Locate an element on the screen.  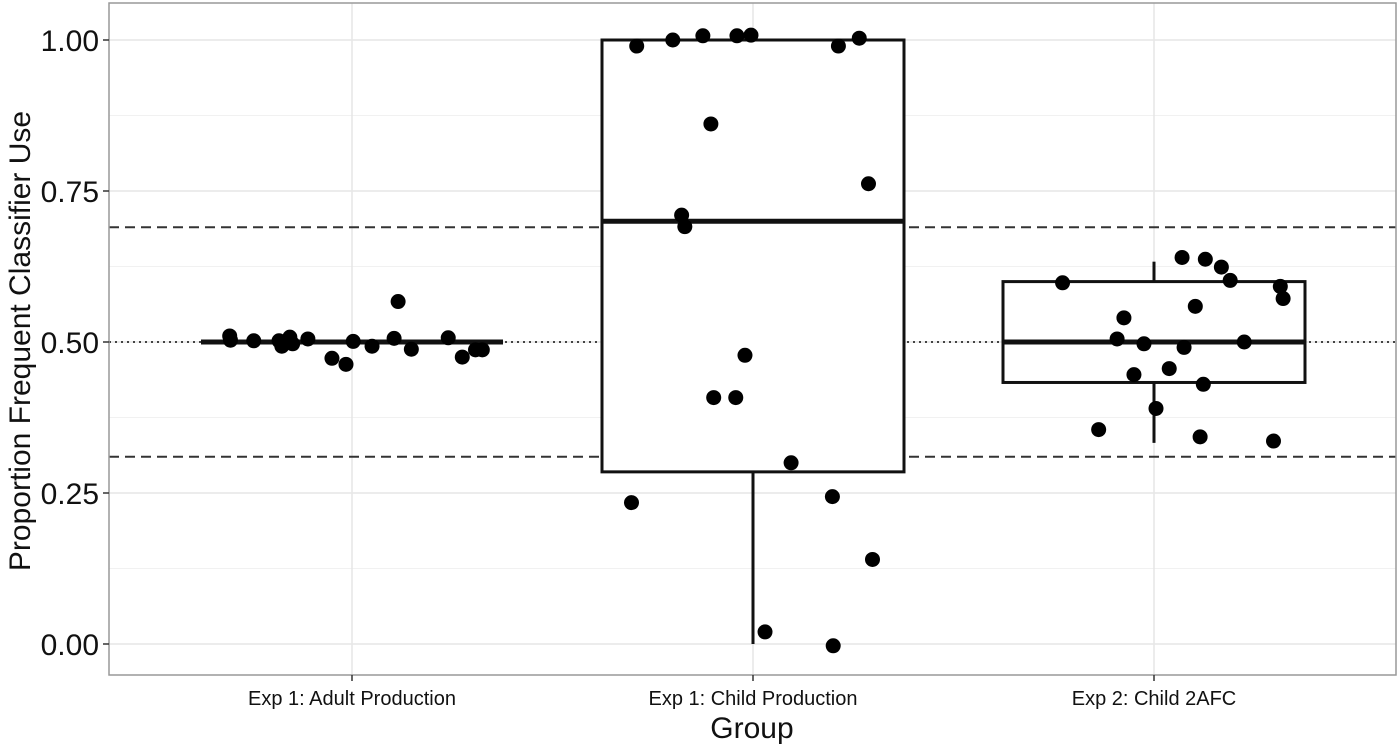
x-axis-title: Group is located at coordinates (751, 728).